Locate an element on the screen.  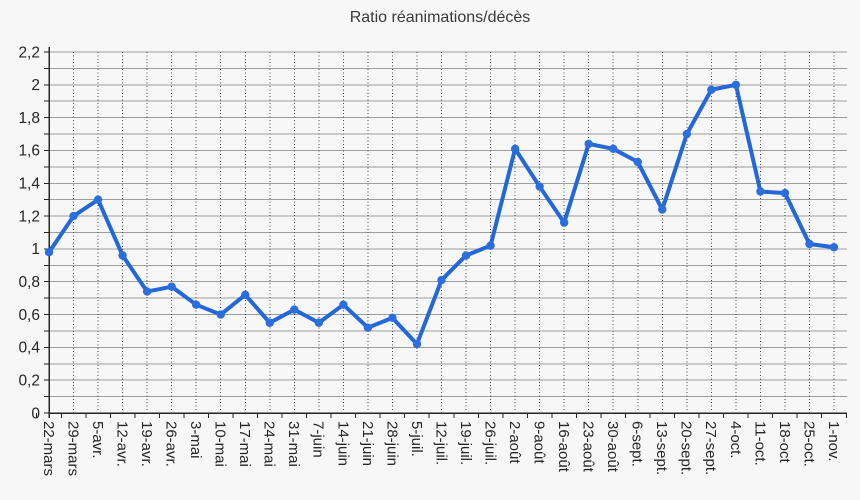
x-tick-label: 19-avr. is located at coordinates (146, 444).